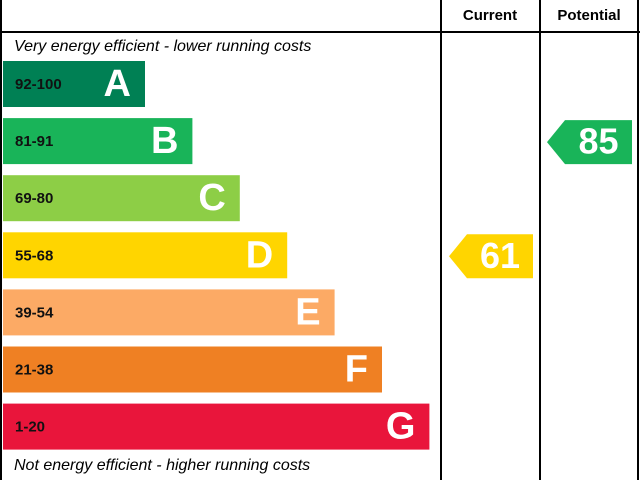  Describe the element at coordinates (588, 15) in the screenshot. I see `column-header: Potential` at that location.